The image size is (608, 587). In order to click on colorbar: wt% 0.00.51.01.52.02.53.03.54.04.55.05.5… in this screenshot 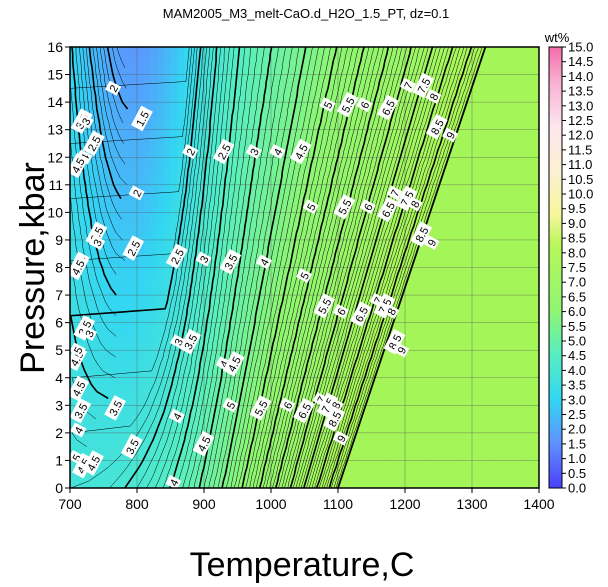, I will do `click(569, 263)`.